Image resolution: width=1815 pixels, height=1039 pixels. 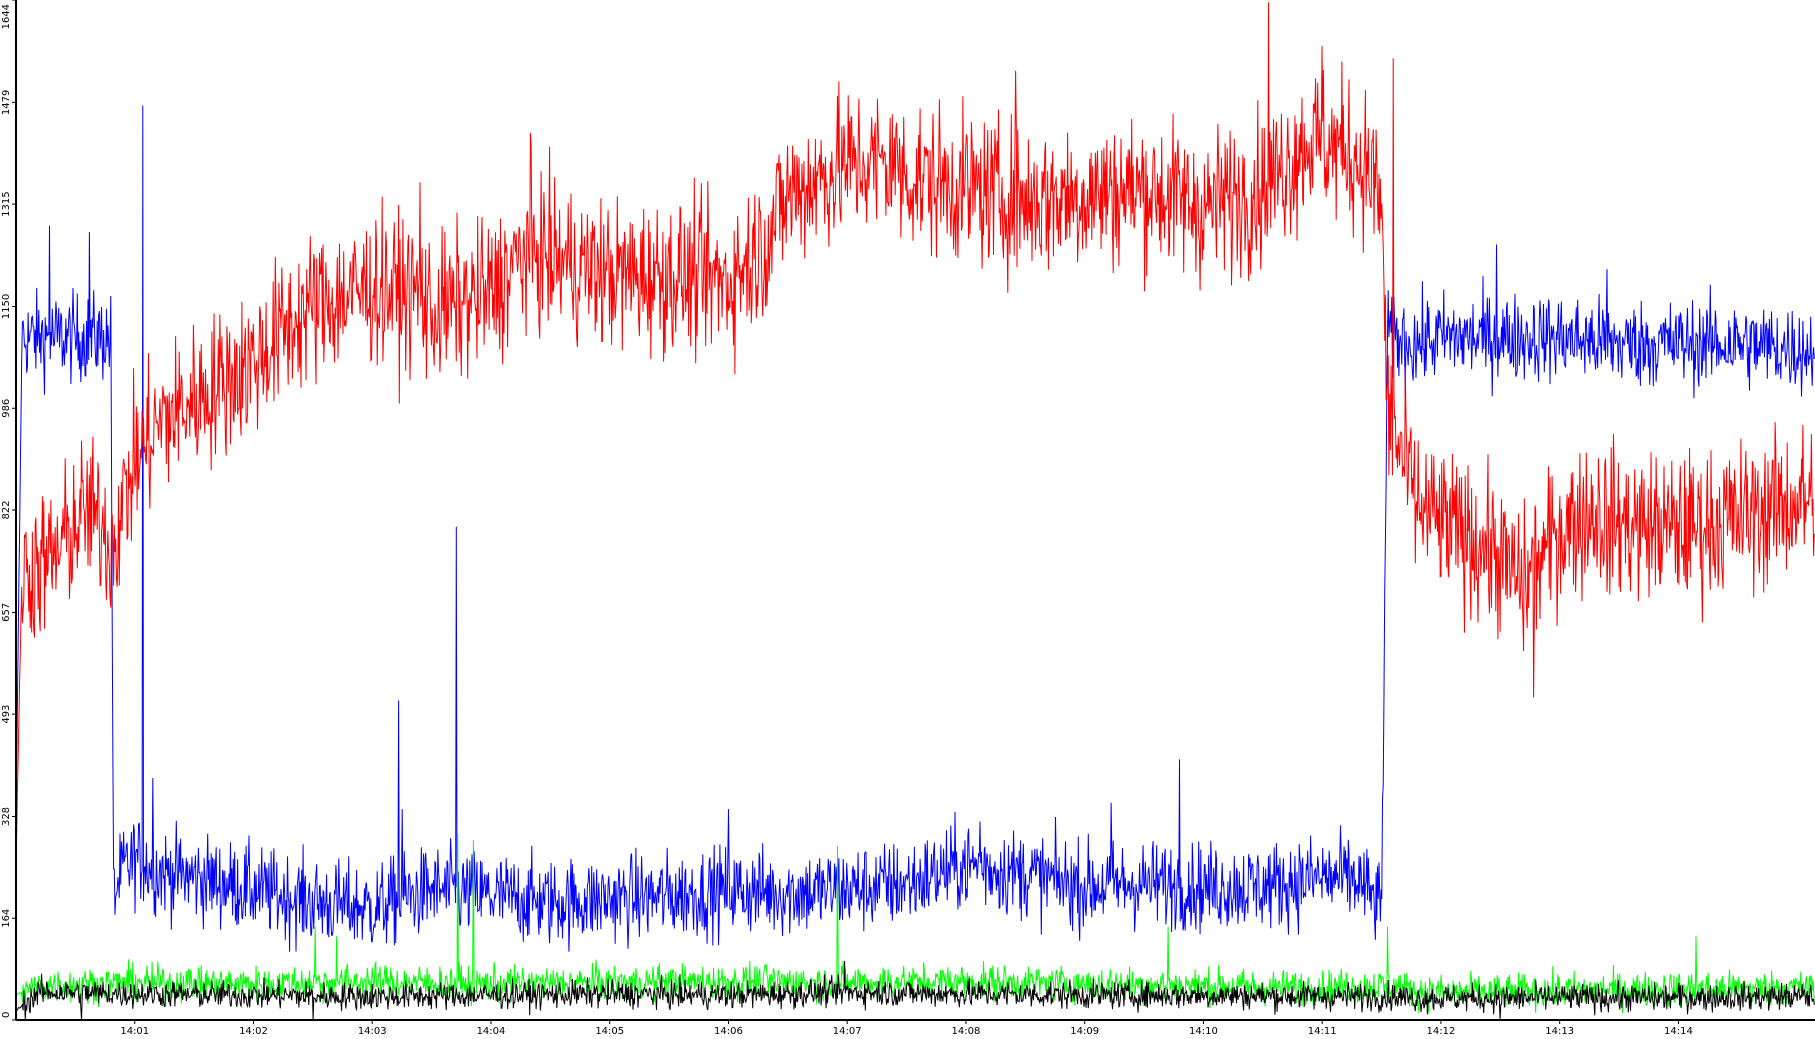 I want to click on y-tick-label: 822, so click(x=6, y=509).